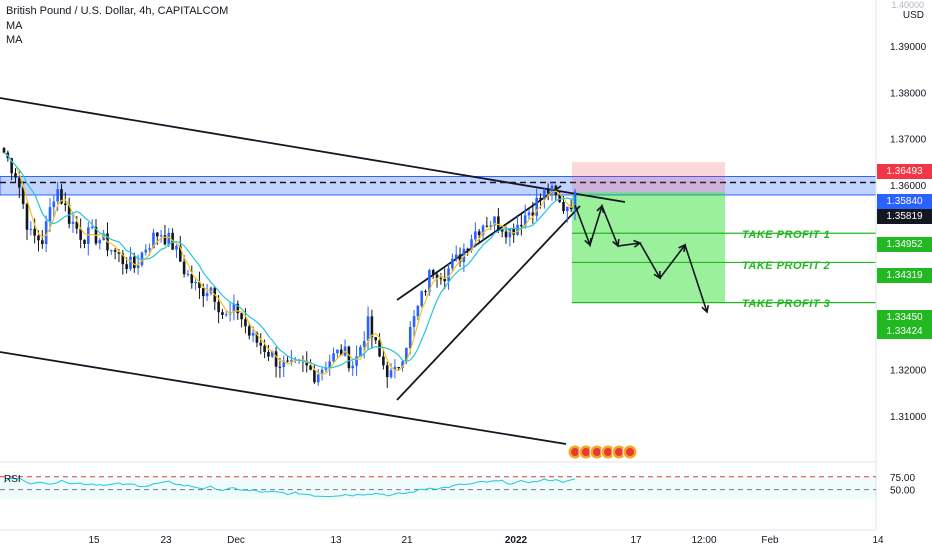 The image size is (932, 555). What do you see at coordinates (94, 540) in the screenshot?
I see `x-tick-label: 15` at bounding box center [94, 540].